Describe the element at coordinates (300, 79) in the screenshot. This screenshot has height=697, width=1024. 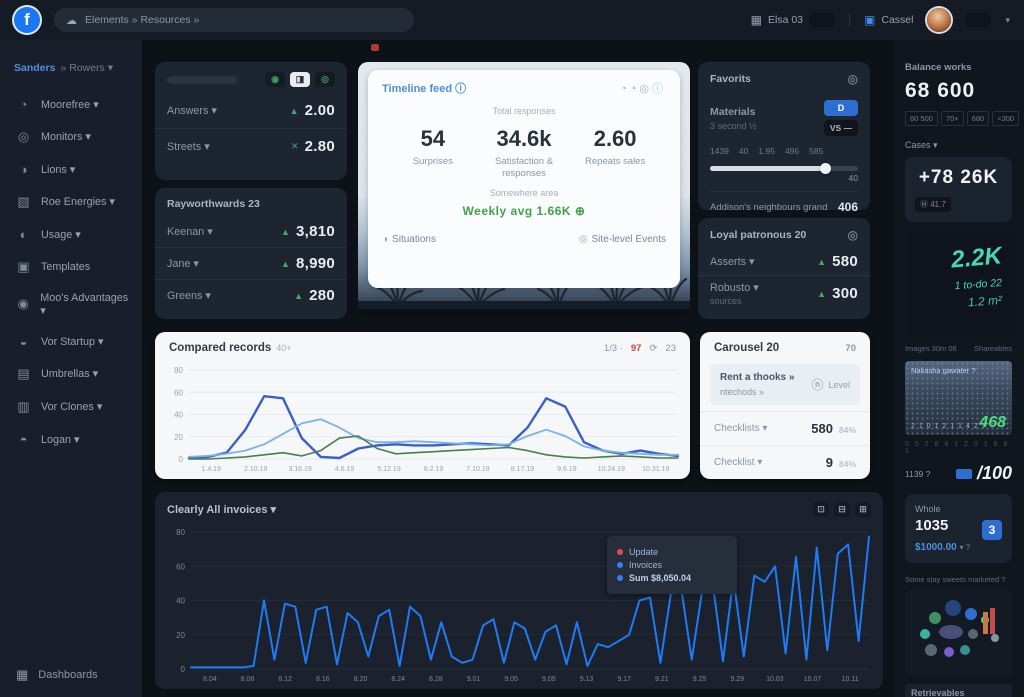
I see `toggle-chip-icon: ◨` at that location.